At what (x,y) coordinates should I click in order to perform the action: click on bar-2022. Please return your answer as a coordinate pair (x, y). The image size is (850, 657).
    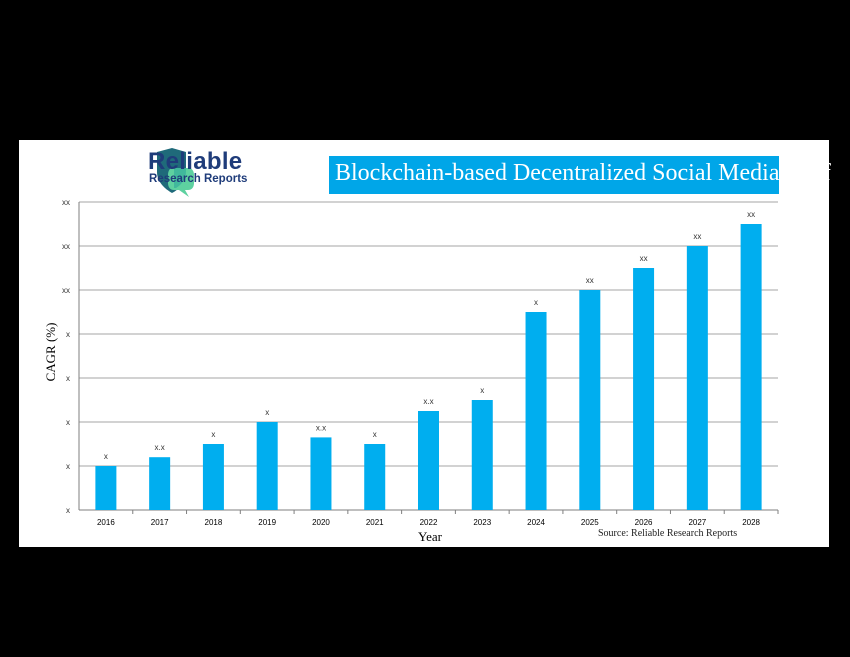
    Looking at the image, I should click on (428, 460).